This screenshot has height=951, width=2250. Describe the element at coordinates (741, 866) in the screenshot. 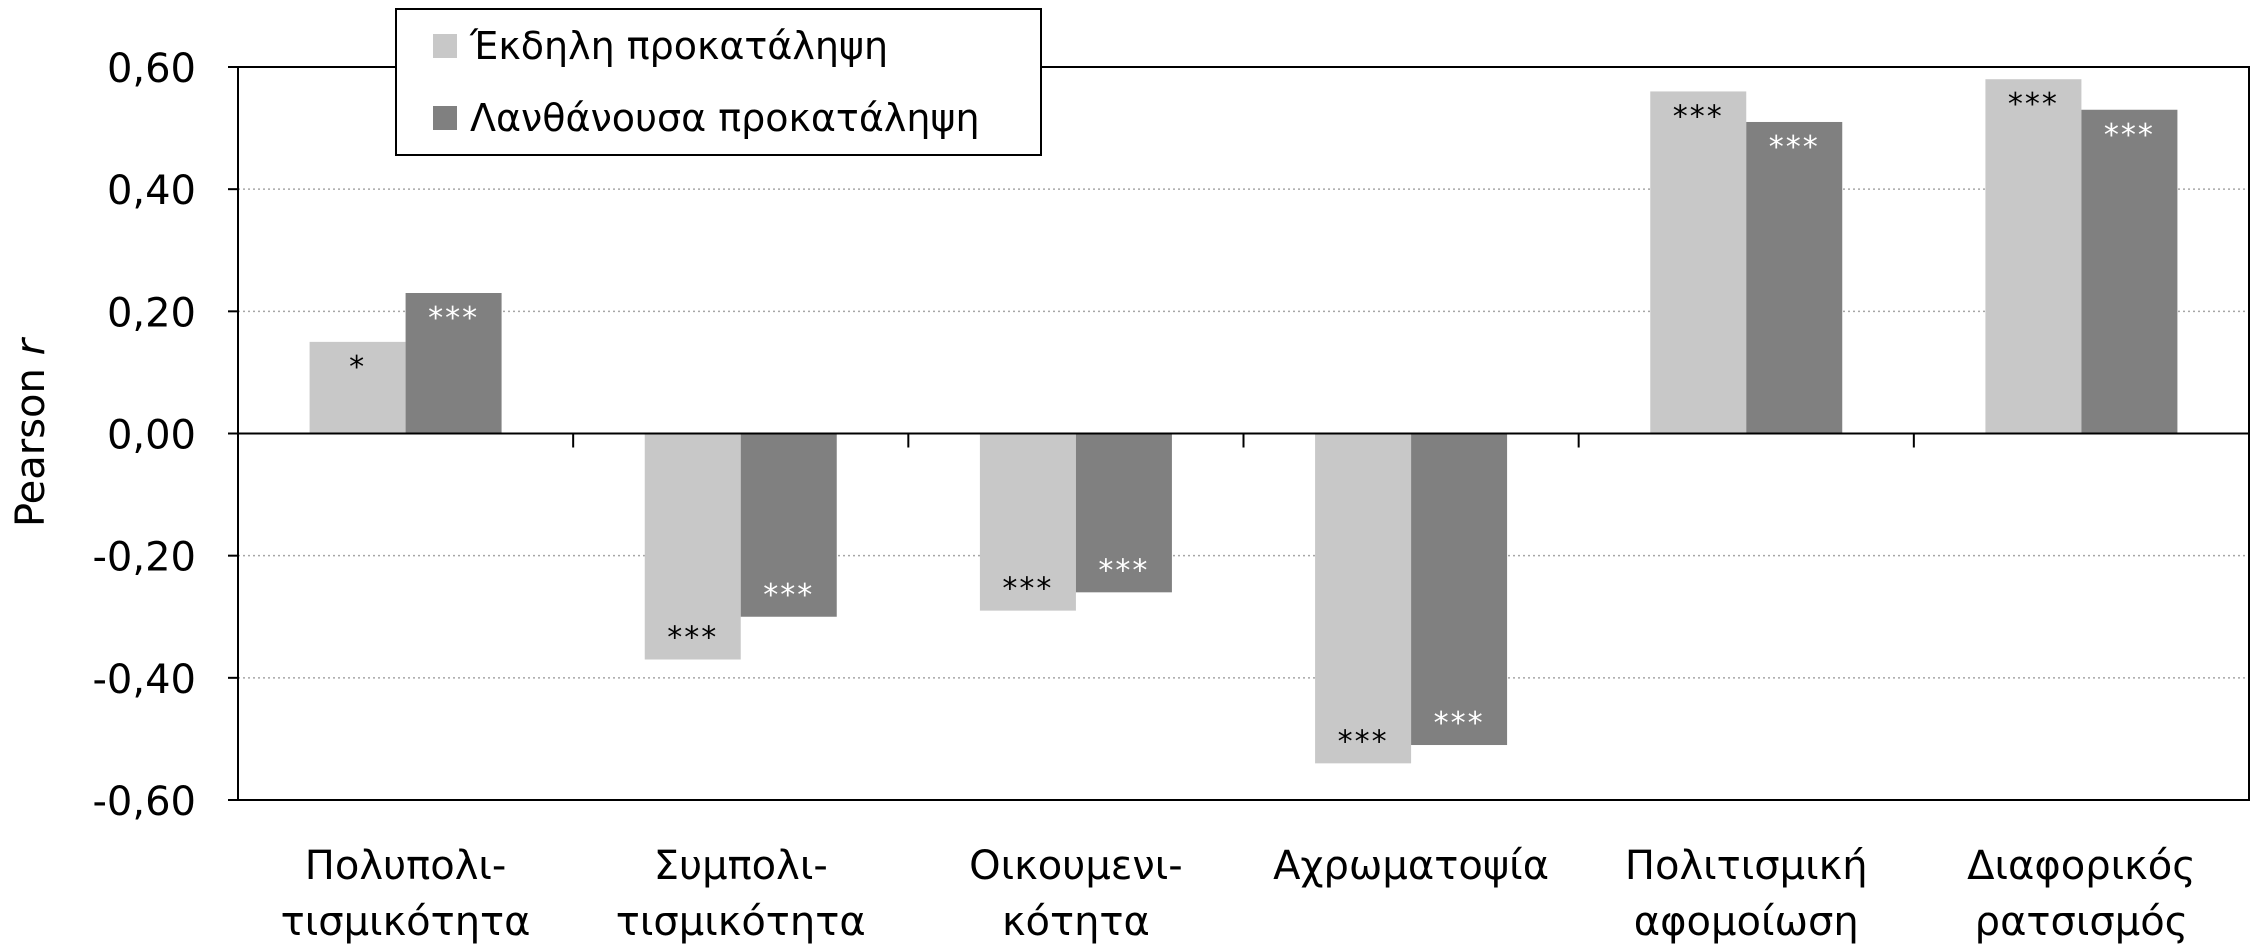

I see `x-category-label: Συμπολι-` at that location.